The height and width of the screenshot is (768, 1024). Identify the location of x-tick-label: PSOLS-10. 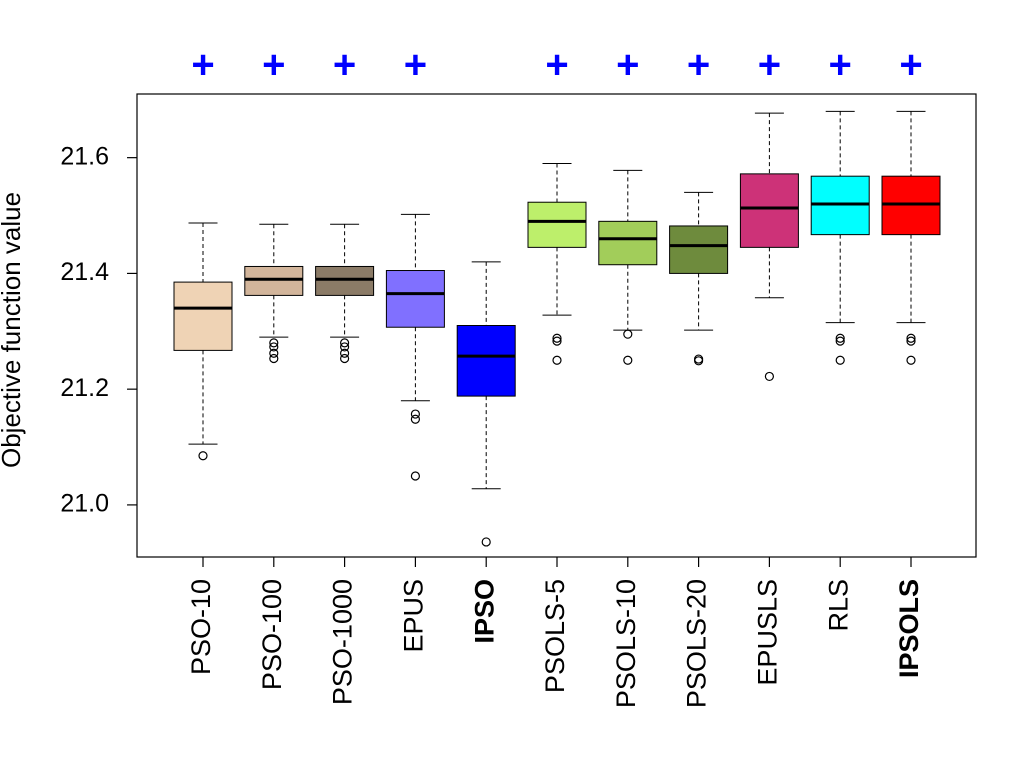
(626, 643).